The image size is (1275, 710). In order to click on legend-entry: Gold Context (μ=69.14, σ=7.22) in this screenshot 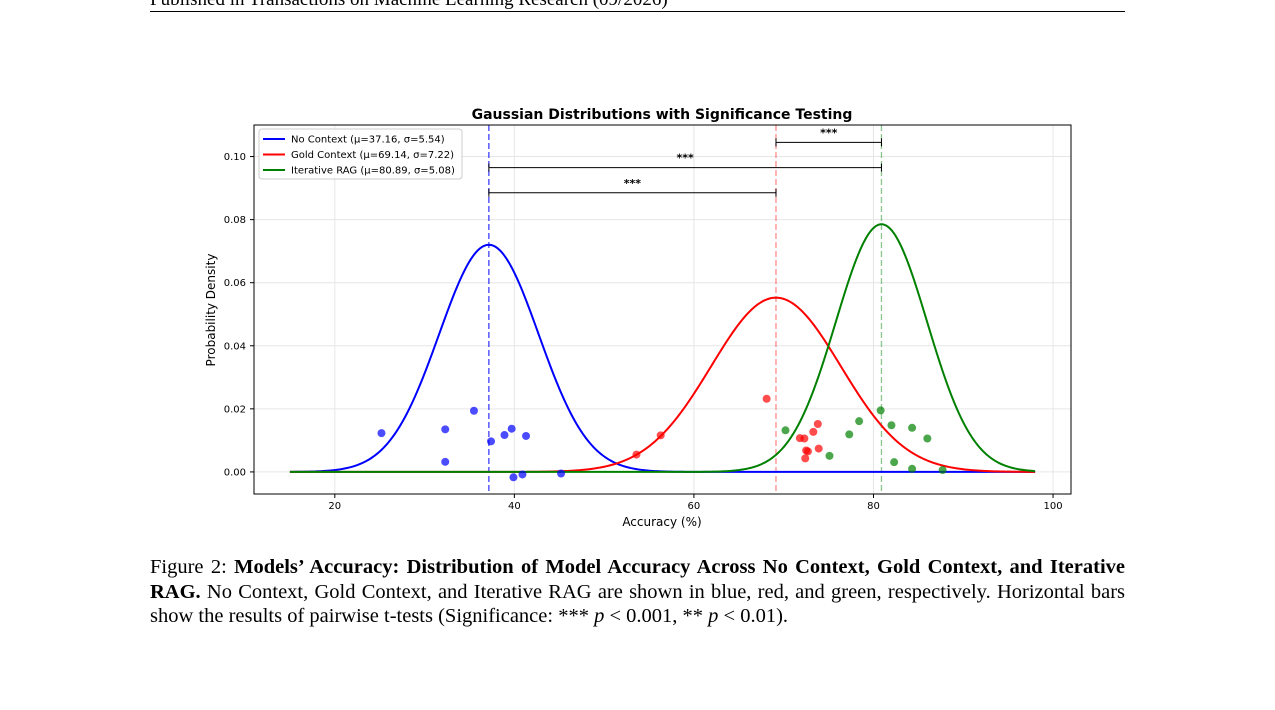, I will do `click(372, 155)`.